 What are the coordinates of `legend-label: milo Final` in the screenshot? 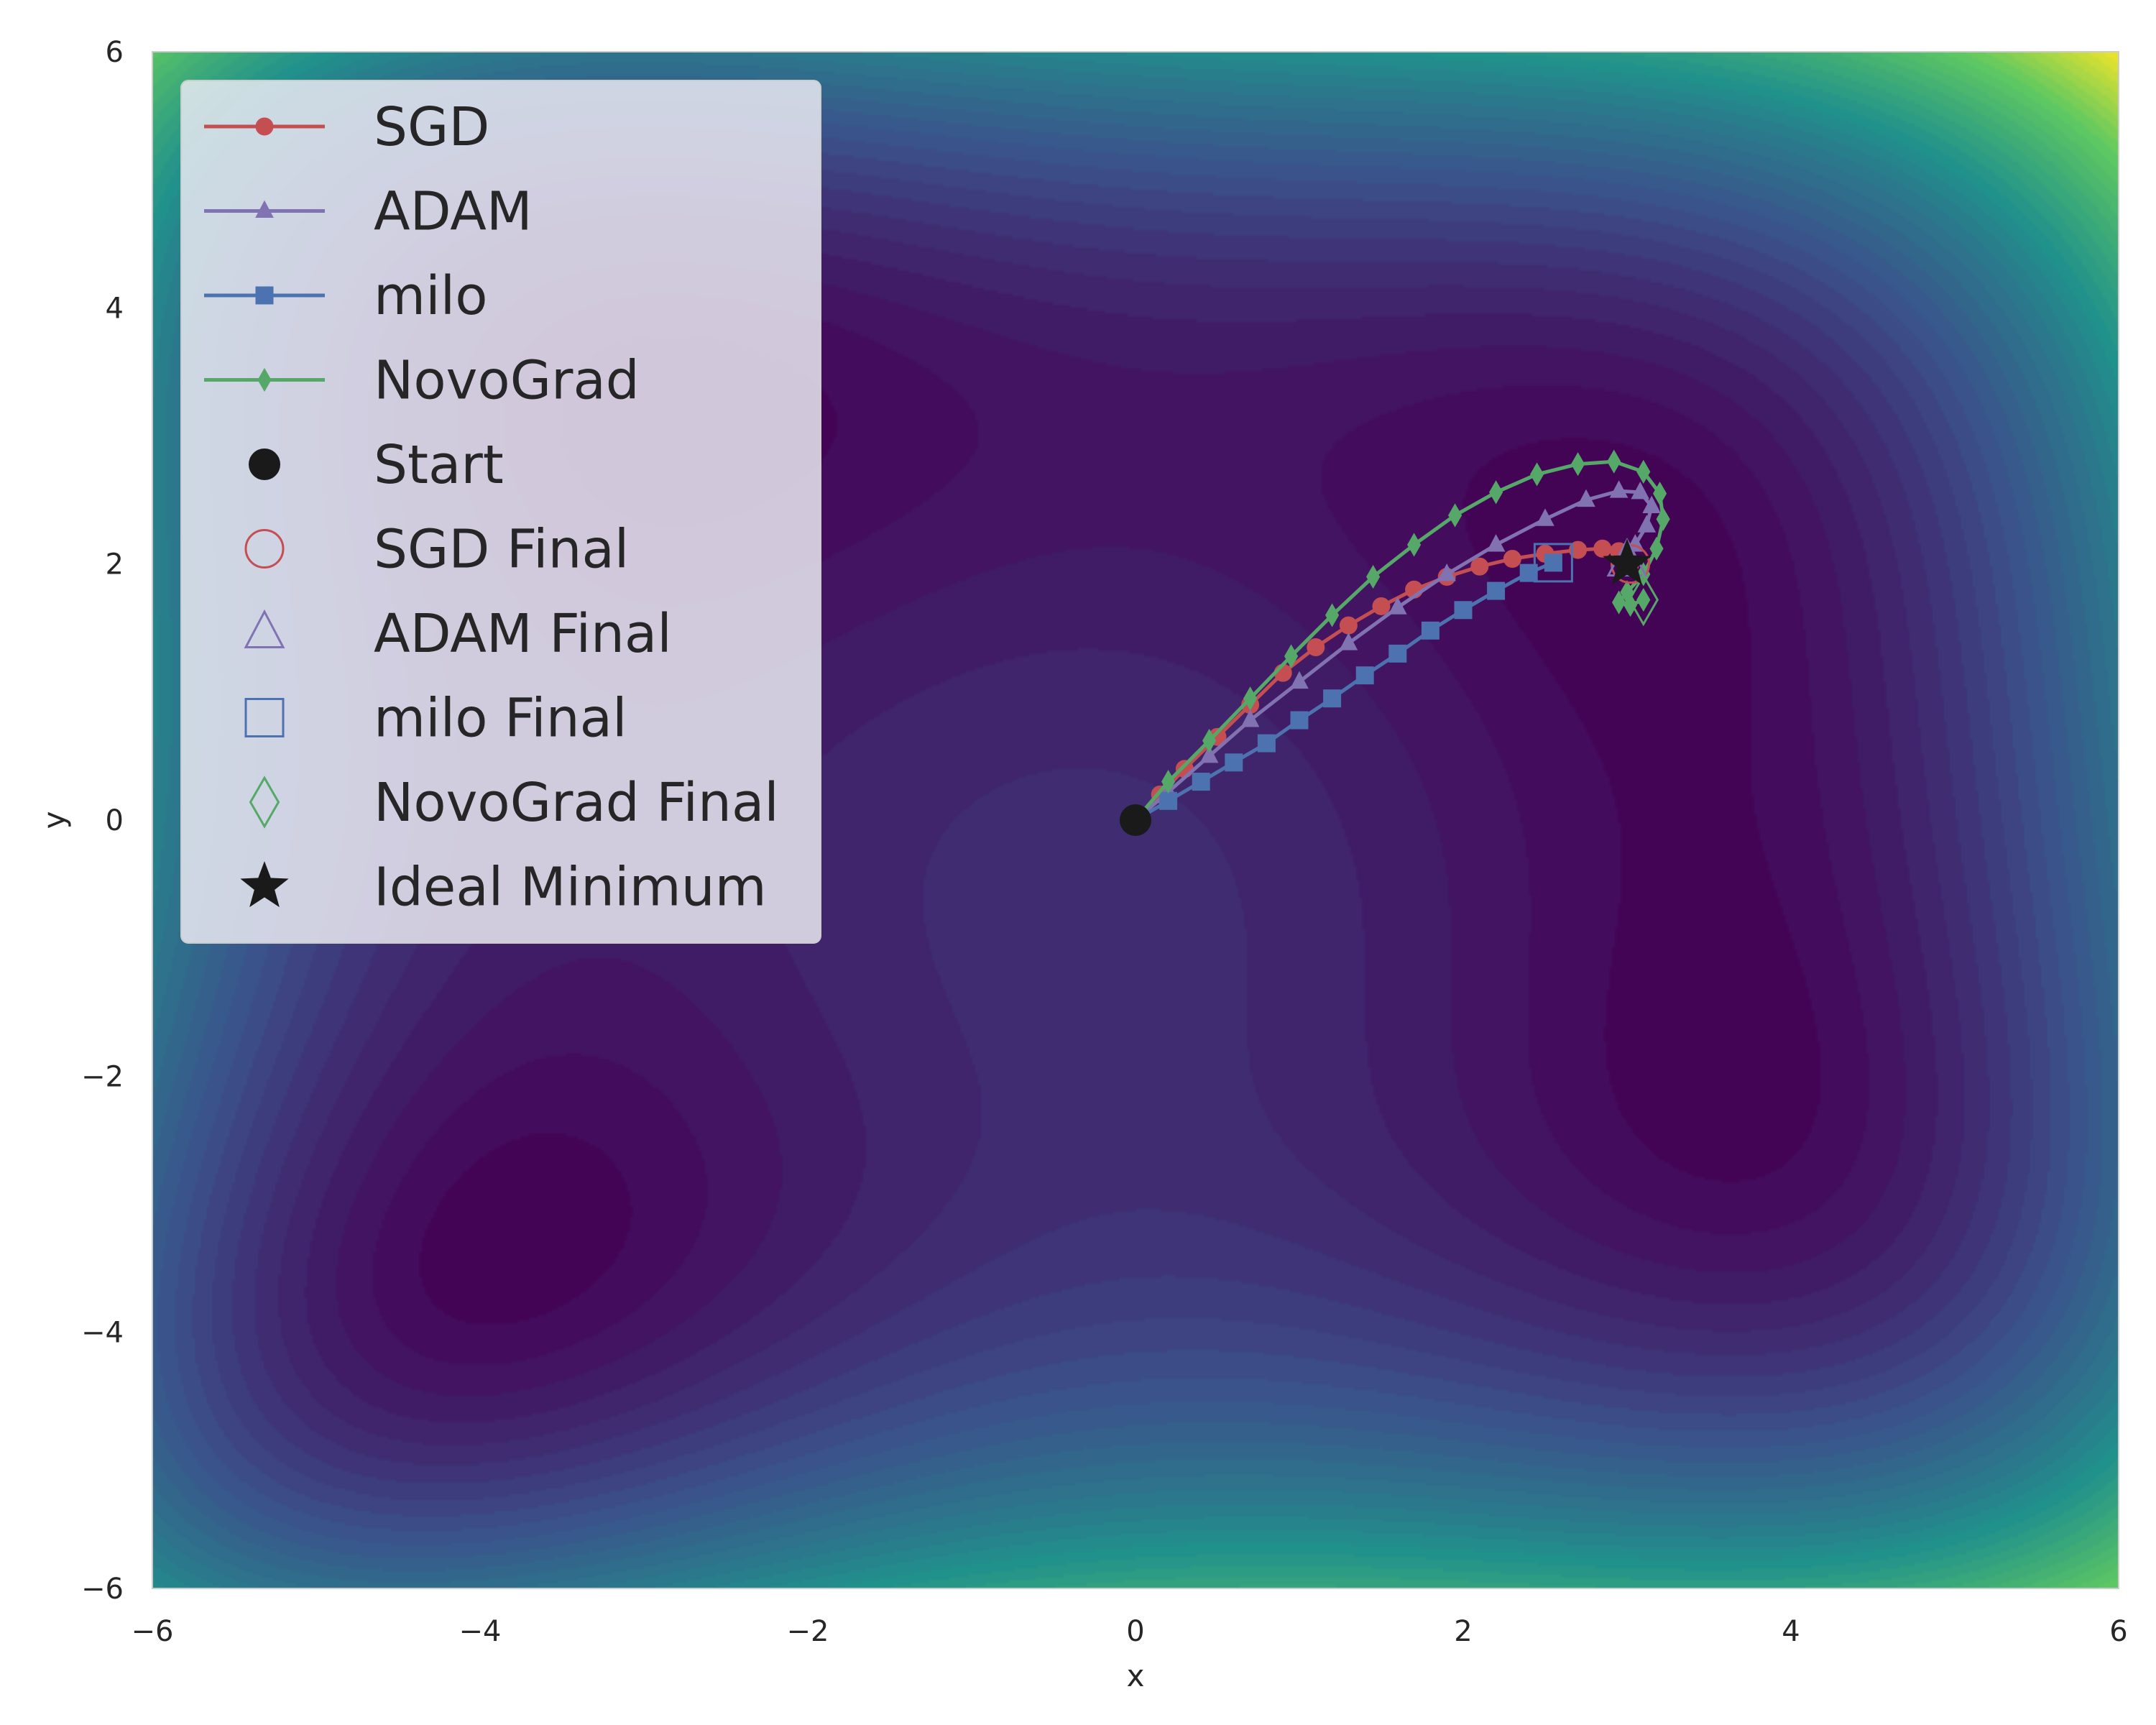 It's located at (500, 719).